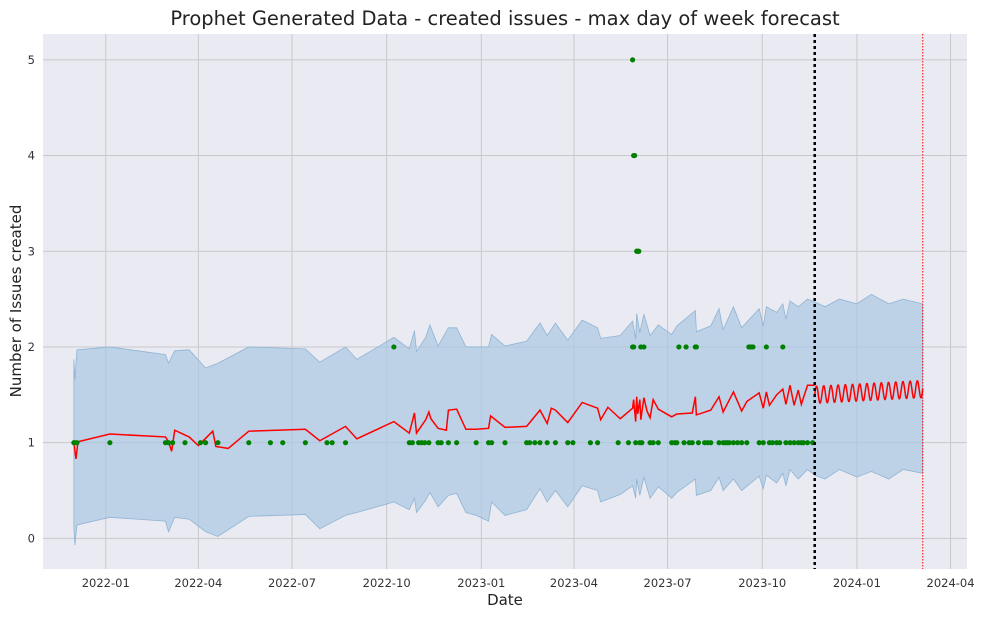 The width and height of the screenshot is (990, 617). I want to click on x-tick-label: 2024-01, so click(857, 583).